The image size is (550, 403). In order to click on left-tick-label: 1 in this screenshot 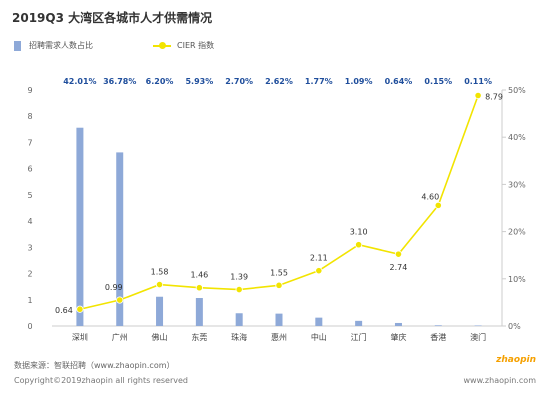, I will do `click(29, 300)`.